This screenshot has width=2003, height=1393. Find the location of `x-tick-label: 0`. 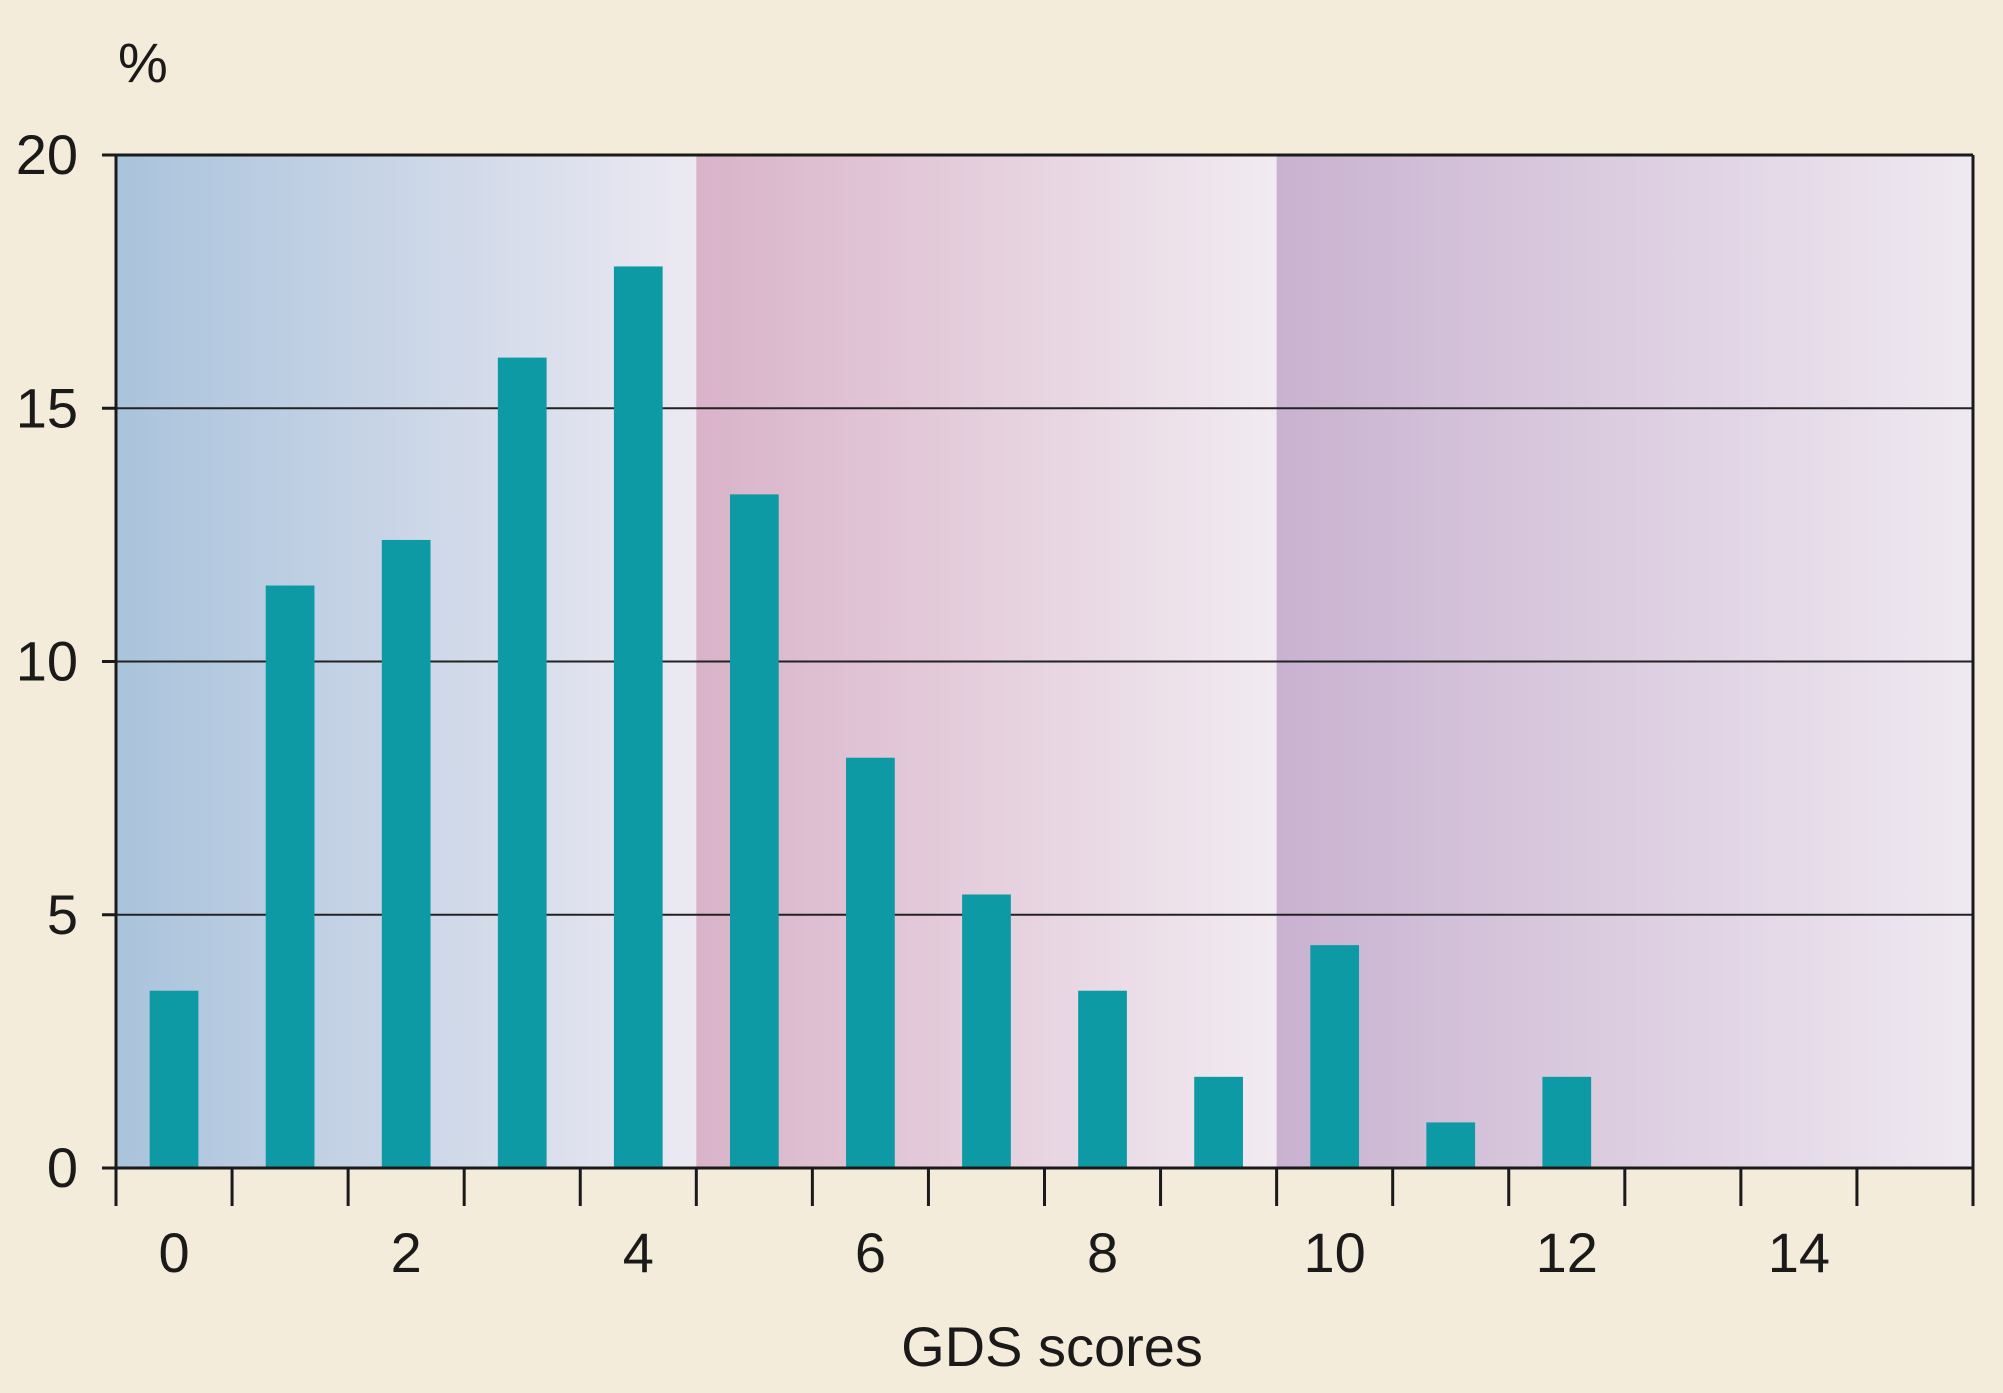

x-tick-label: 0 is located at coordinates (173, 1252).